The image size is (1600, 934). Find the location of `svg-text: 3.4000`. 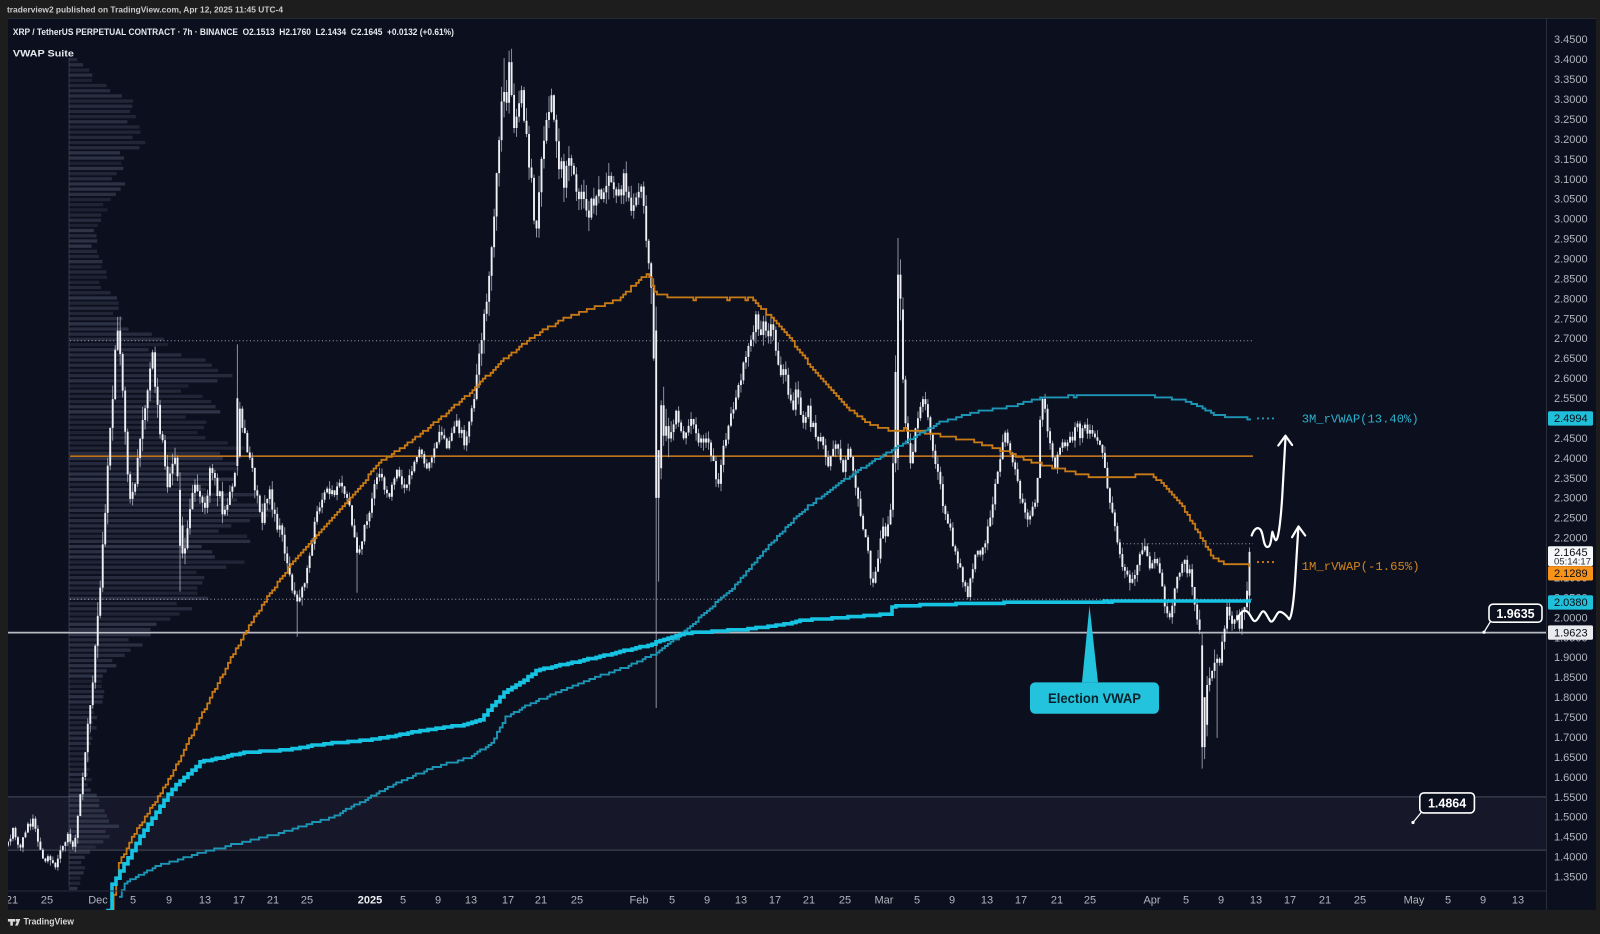

svg-text: 3.4000 is located at coordinates (1571, 60).